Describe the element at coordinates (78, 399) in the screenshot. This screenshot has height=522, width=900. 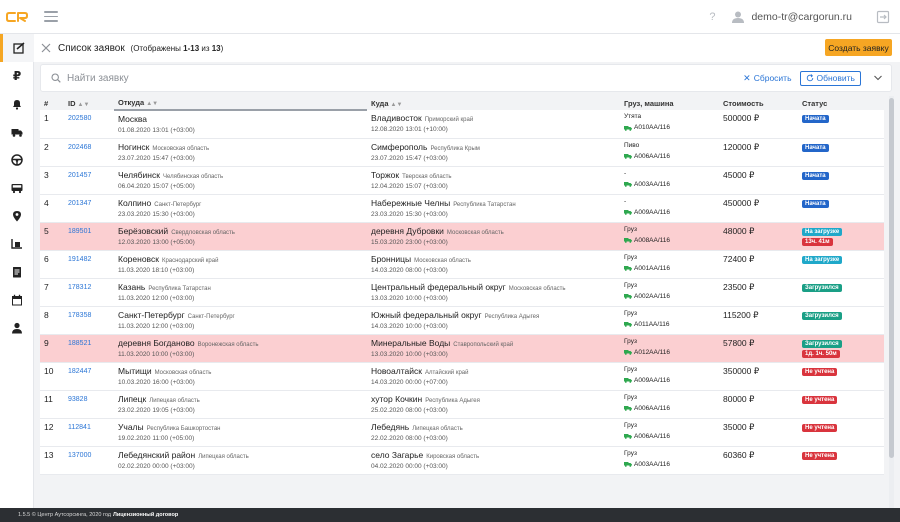
I see `order-id-link: 93828` at that location.